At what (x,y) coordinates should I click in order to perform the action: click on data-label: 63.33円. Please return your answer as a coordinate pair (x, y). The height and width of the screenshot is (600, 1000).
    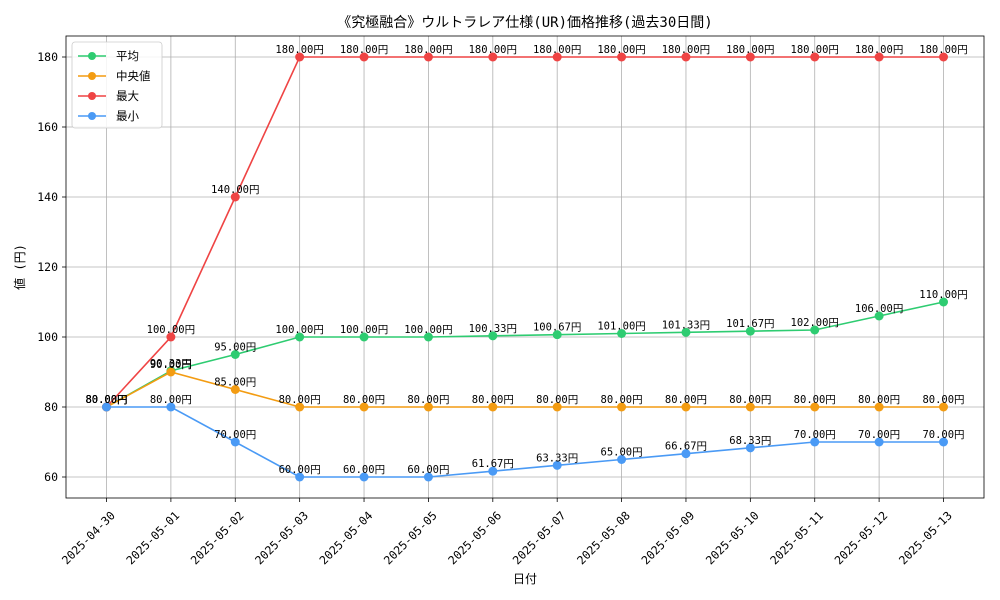
    Looking at the image, I should click on (557, 458).